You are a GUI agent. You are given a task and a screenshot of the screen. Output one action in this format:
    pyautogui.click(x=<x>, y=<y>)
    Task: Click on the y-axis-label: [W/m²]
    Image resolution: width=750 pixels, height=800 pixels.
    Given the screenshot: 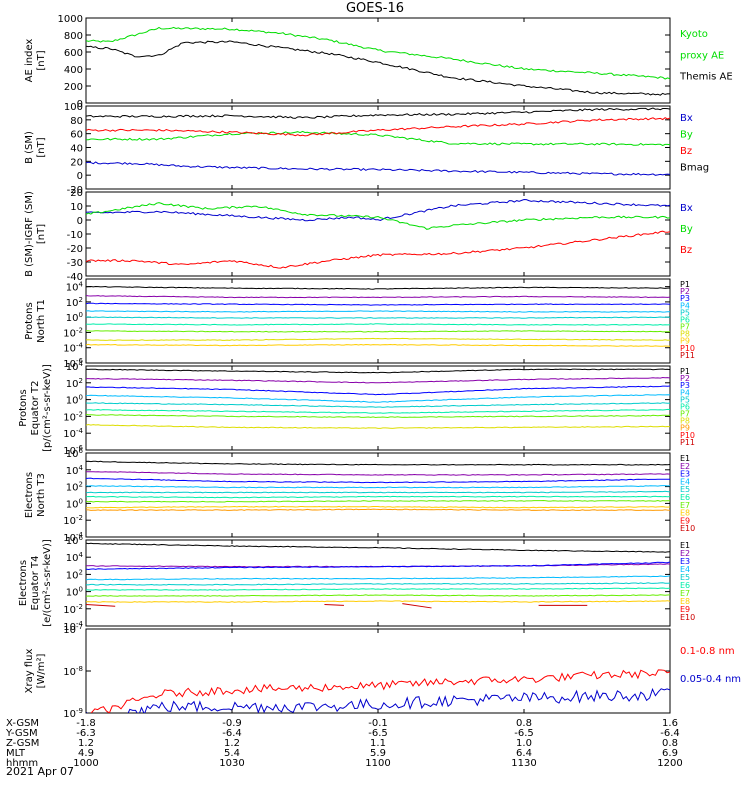 What is the action you would take?
    pyautogui.click(x=41, y=670)
    